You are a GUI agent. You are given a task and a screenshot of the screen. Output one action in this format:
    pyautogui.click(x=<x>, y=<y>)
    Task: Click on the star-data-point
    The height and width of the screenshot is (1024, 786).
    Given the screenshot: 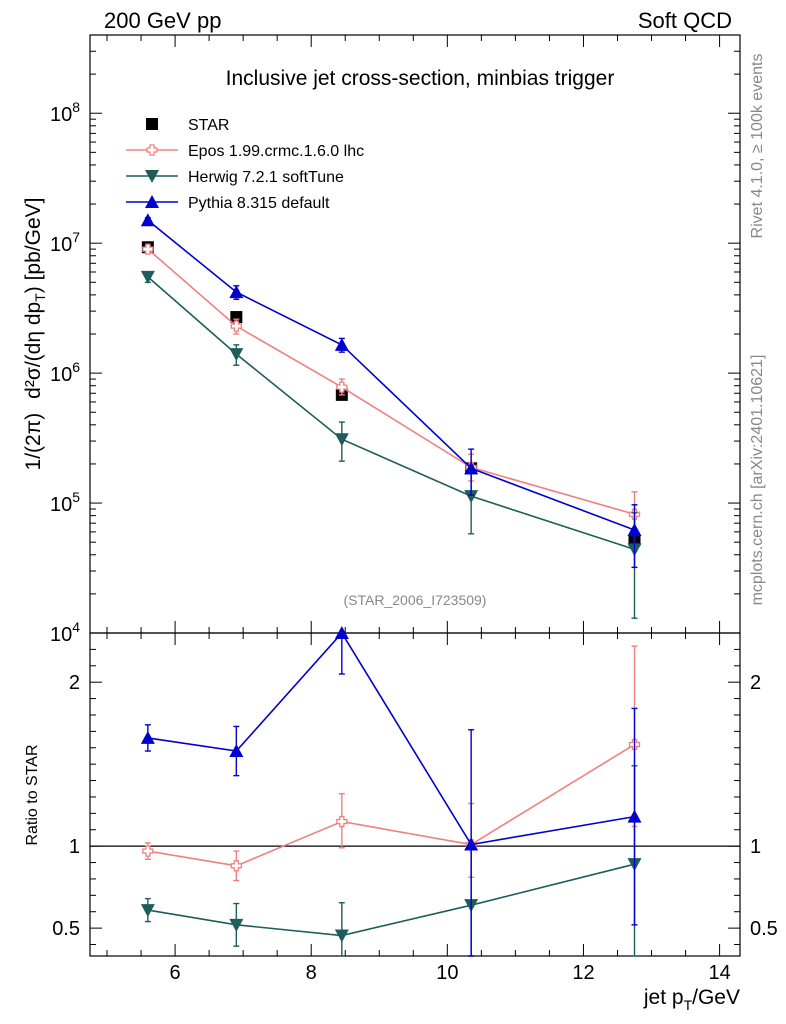 What is the action you would take?
    pyautogui.click(x=236, y=317)
    